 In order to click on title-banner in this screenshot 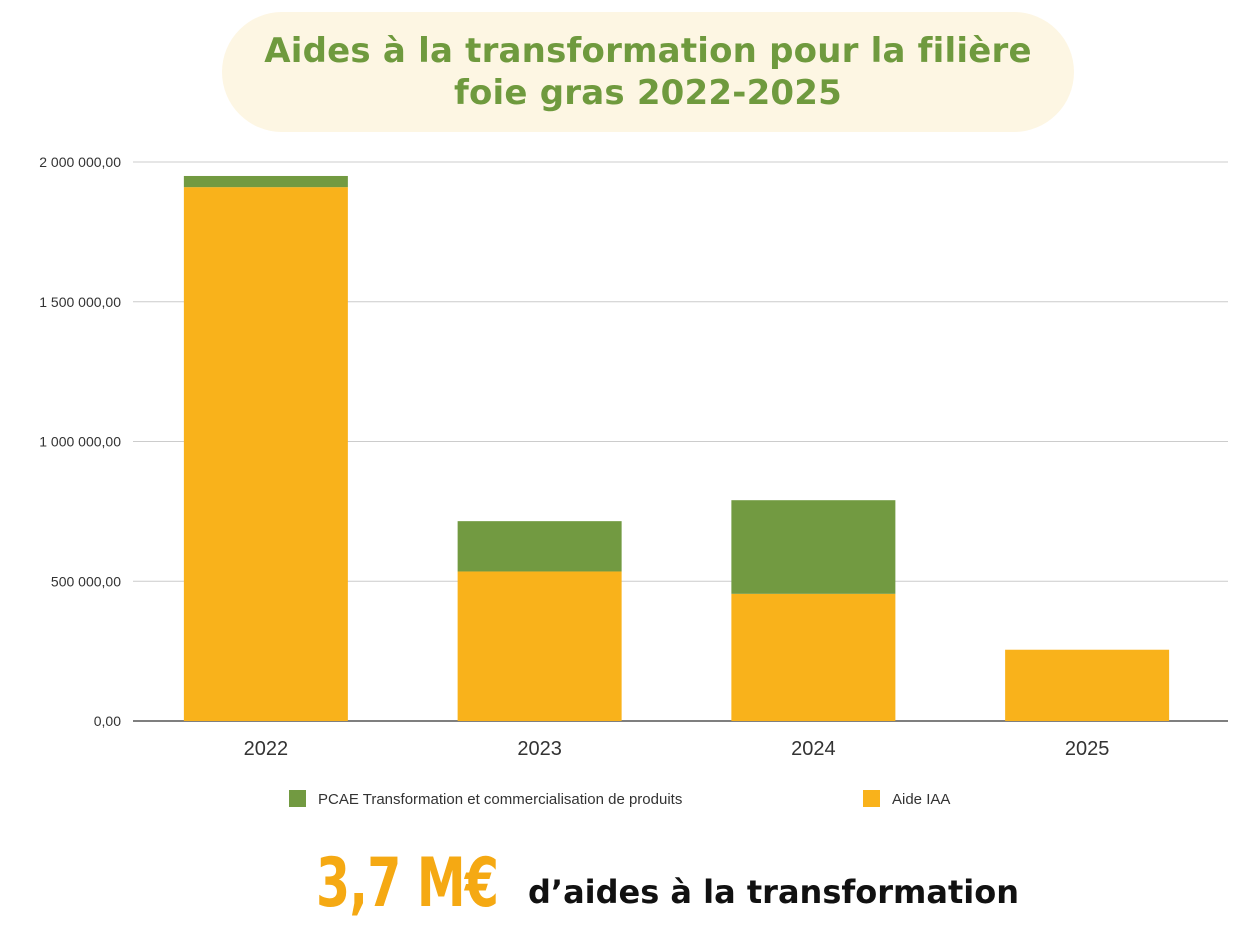, I will do `click(648, 72)`.